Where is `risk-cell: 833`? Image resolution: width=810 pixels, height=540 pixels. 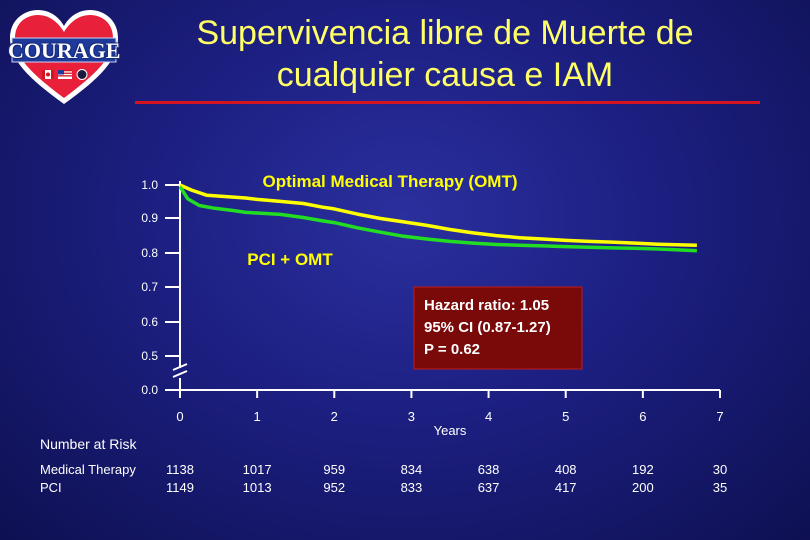
risk-cell: 833 is located at coordinates (411, 487).